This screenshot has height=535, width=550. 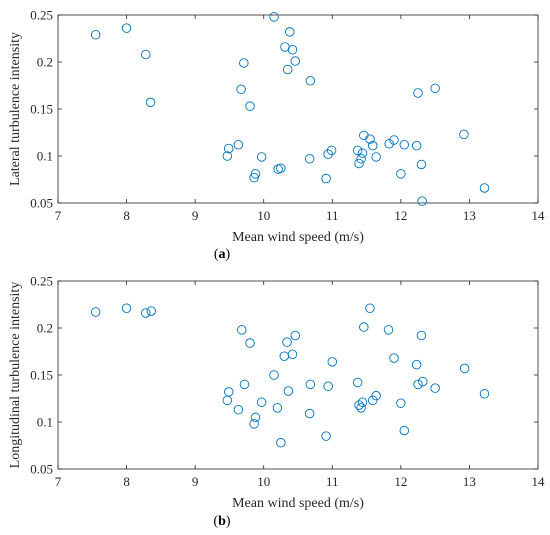 What do you see at coordinates (58, 215) in the screenshot?
I see `x-tick-label: 7` at bounding box center [58, 215].